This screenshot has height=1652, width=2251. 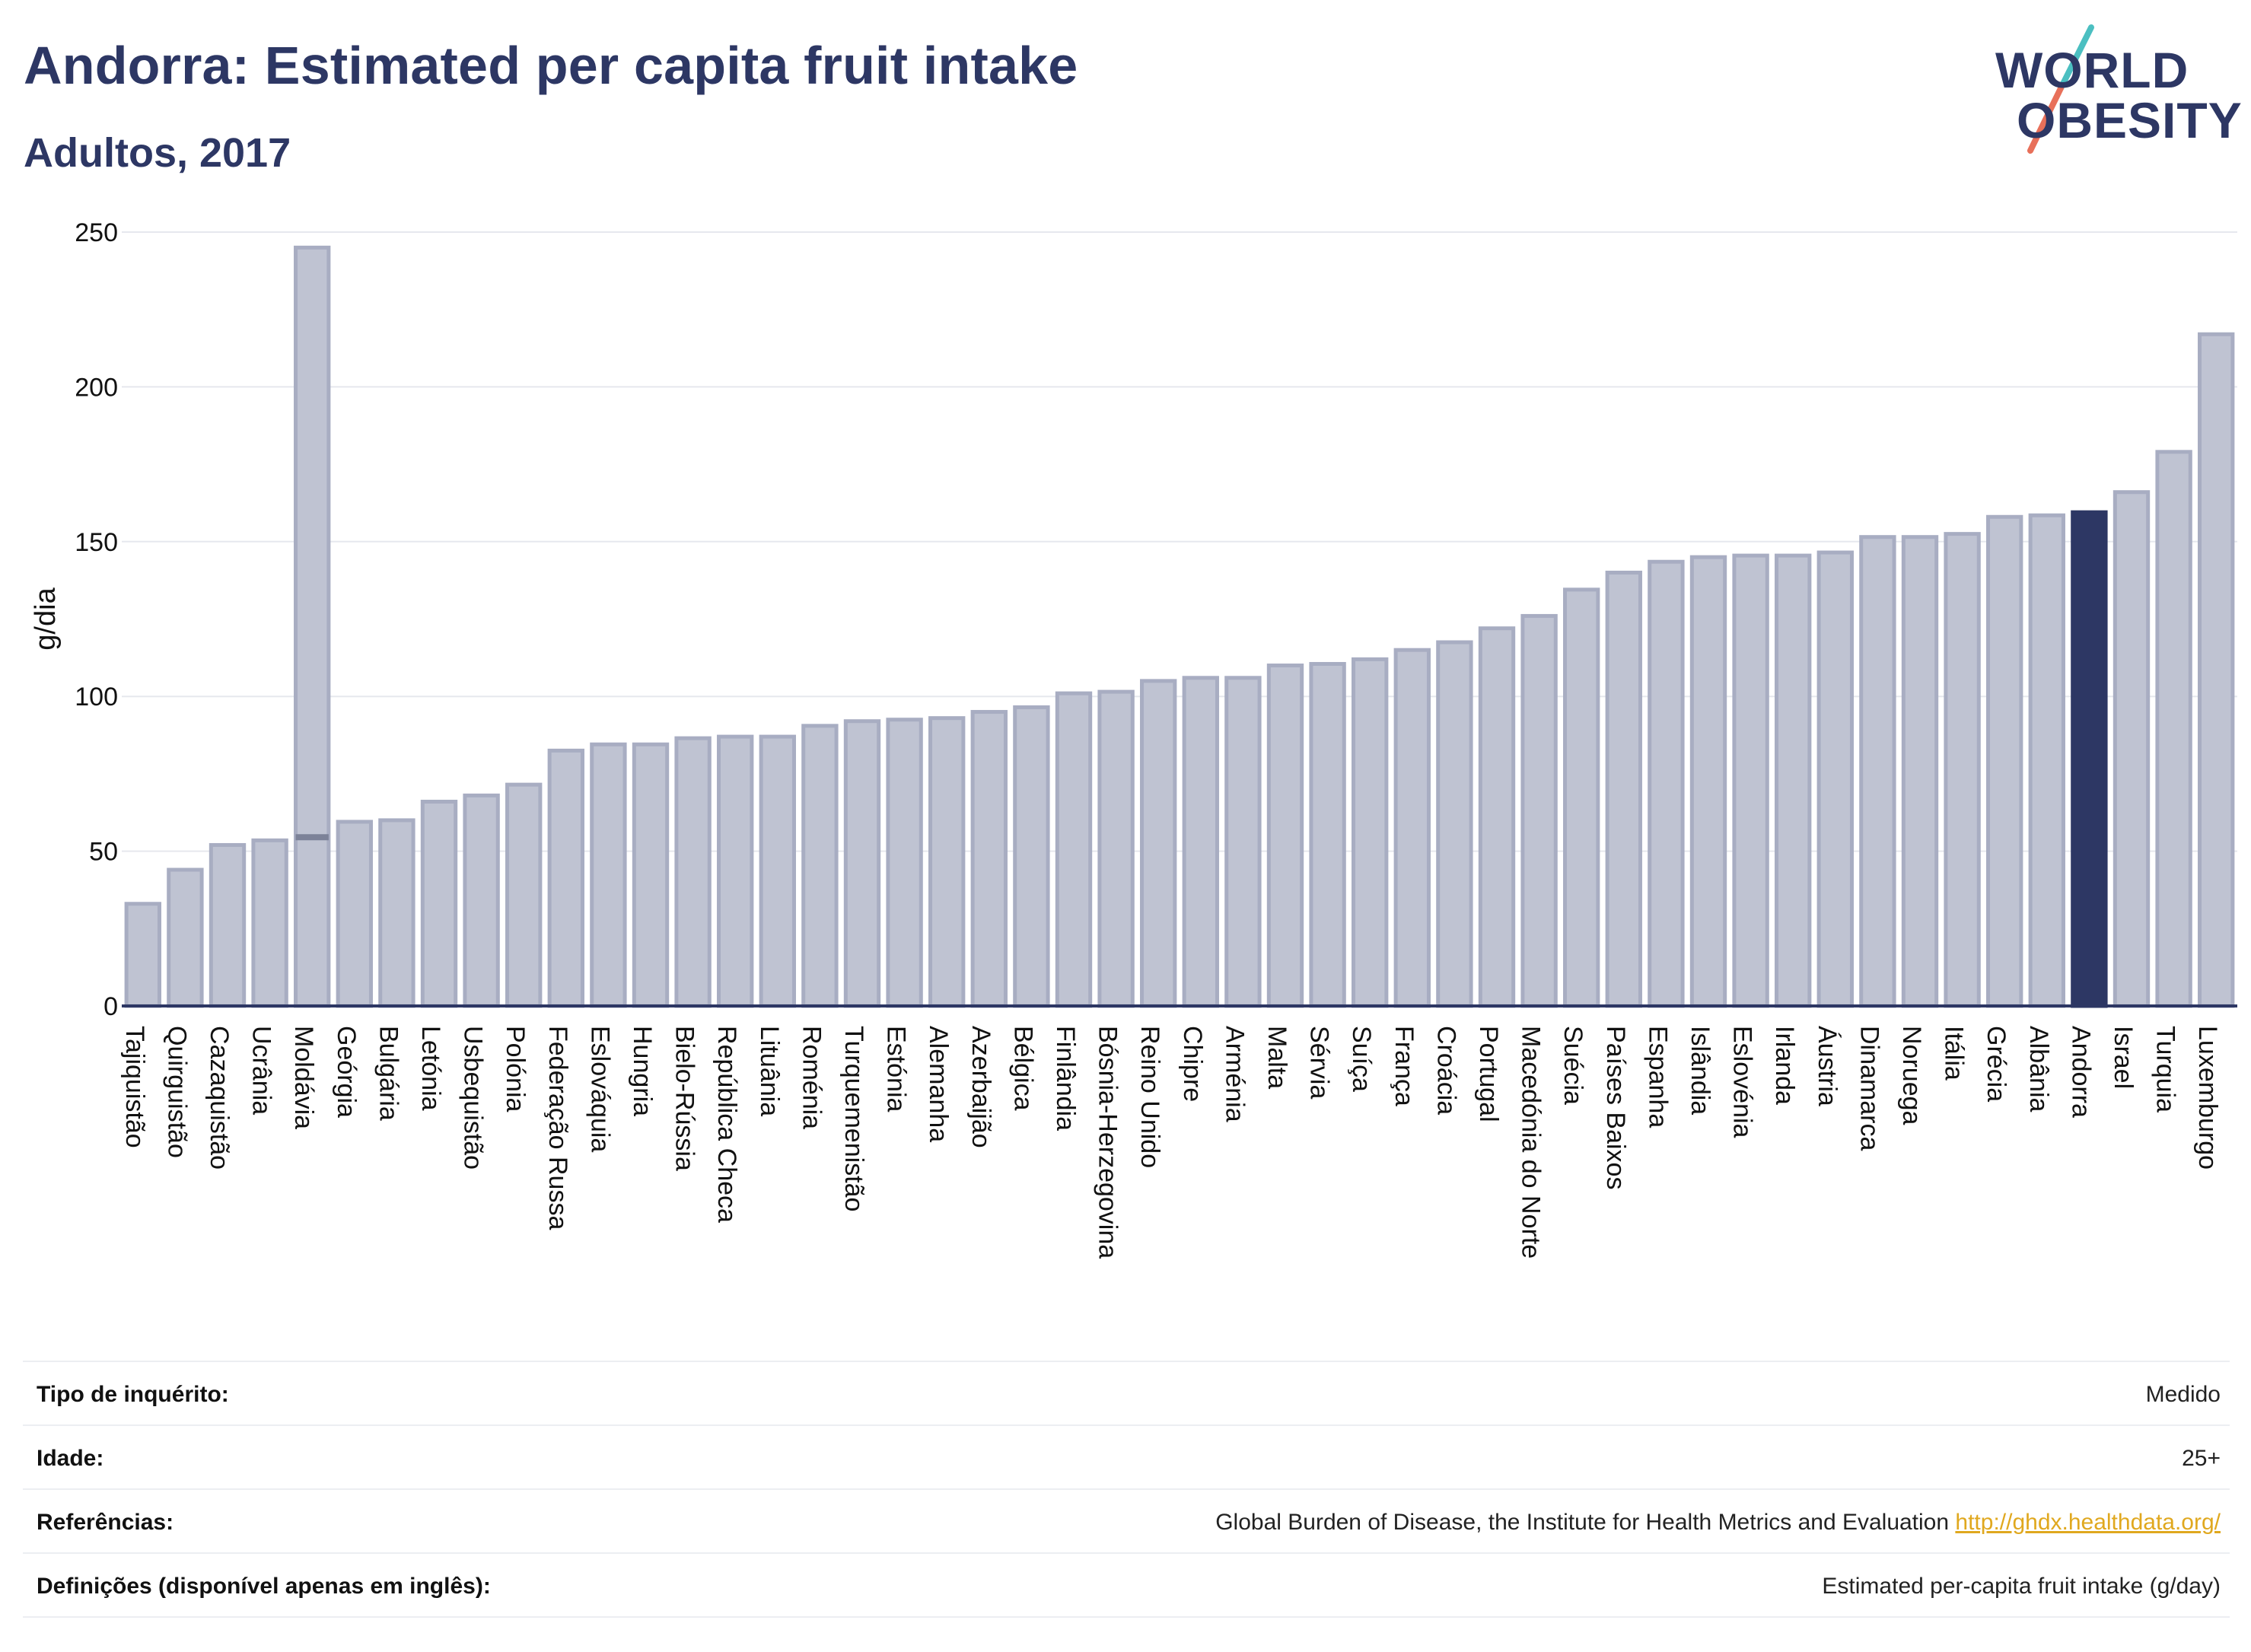 I want to click on x-tick-label: Eslovénia, so click(x=1742, y=1082).